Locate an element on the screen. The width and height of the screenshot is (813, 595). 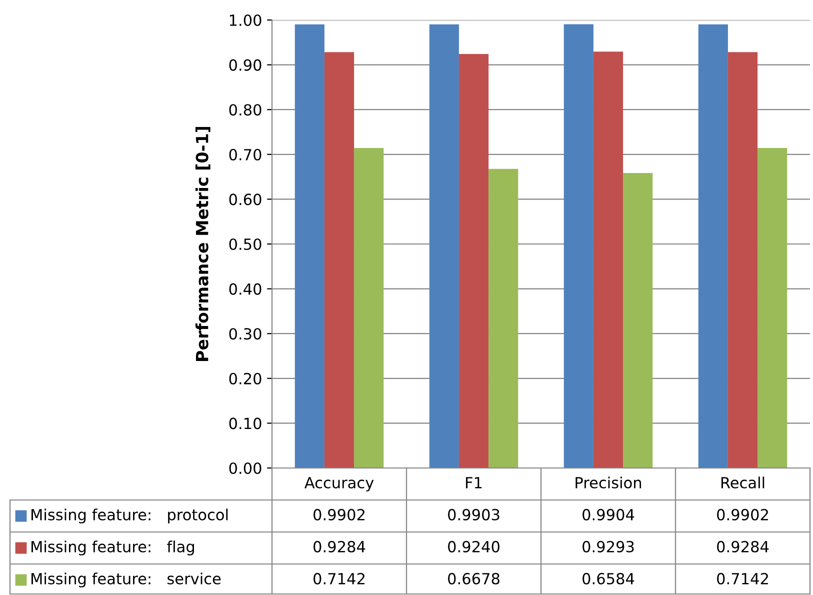
data-label: 0.9903 is located at coordinates (474, 514).